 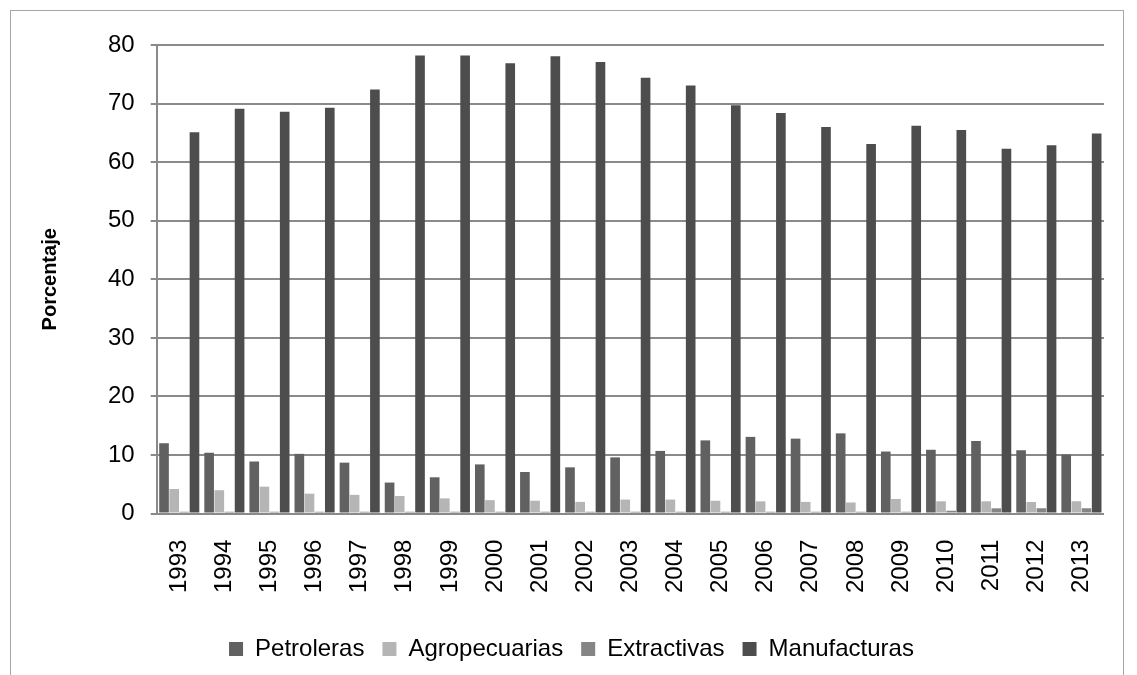 What do you see at coordinates (1034, 566) in the screenshot?
I see `x-tick-label: 2012` at bounding box center [1034, 566].